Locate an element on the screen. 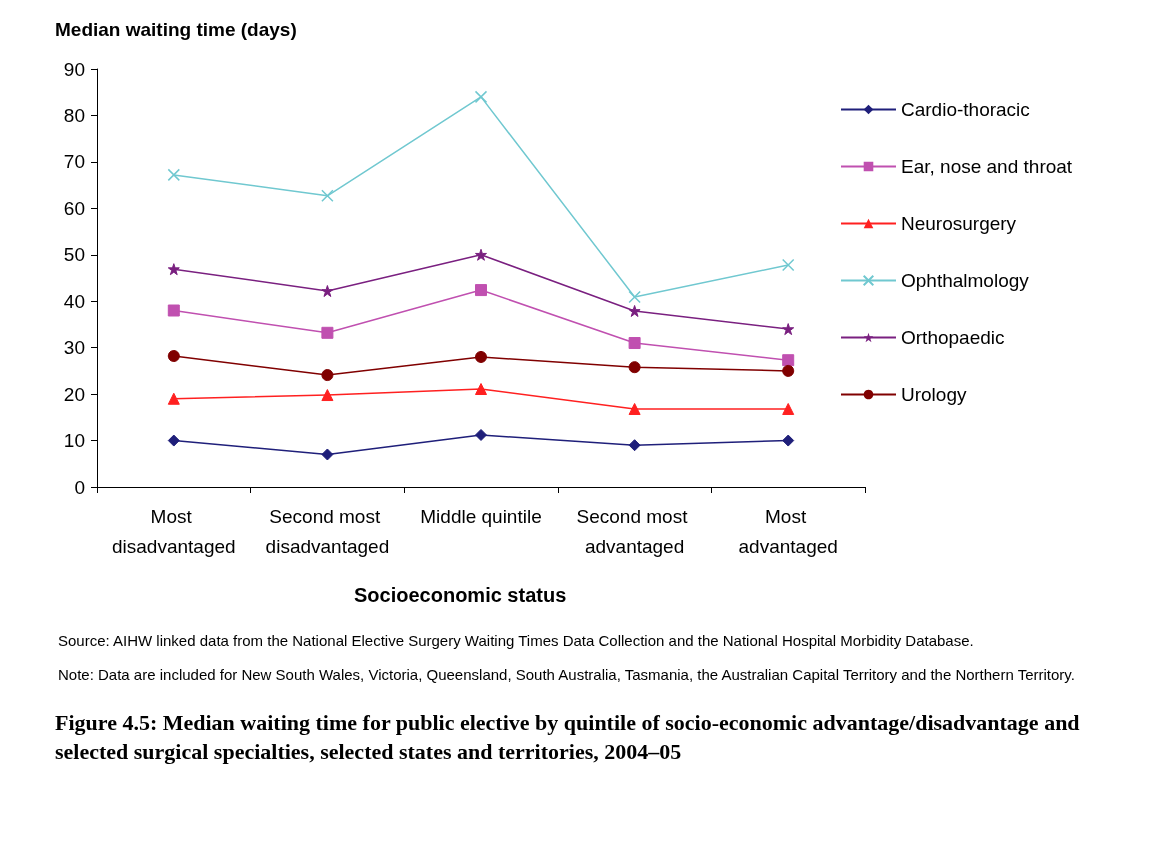 This screenshot has width=1154, height=866. y-tick-label: 80 is located at coordinates (74, 115).